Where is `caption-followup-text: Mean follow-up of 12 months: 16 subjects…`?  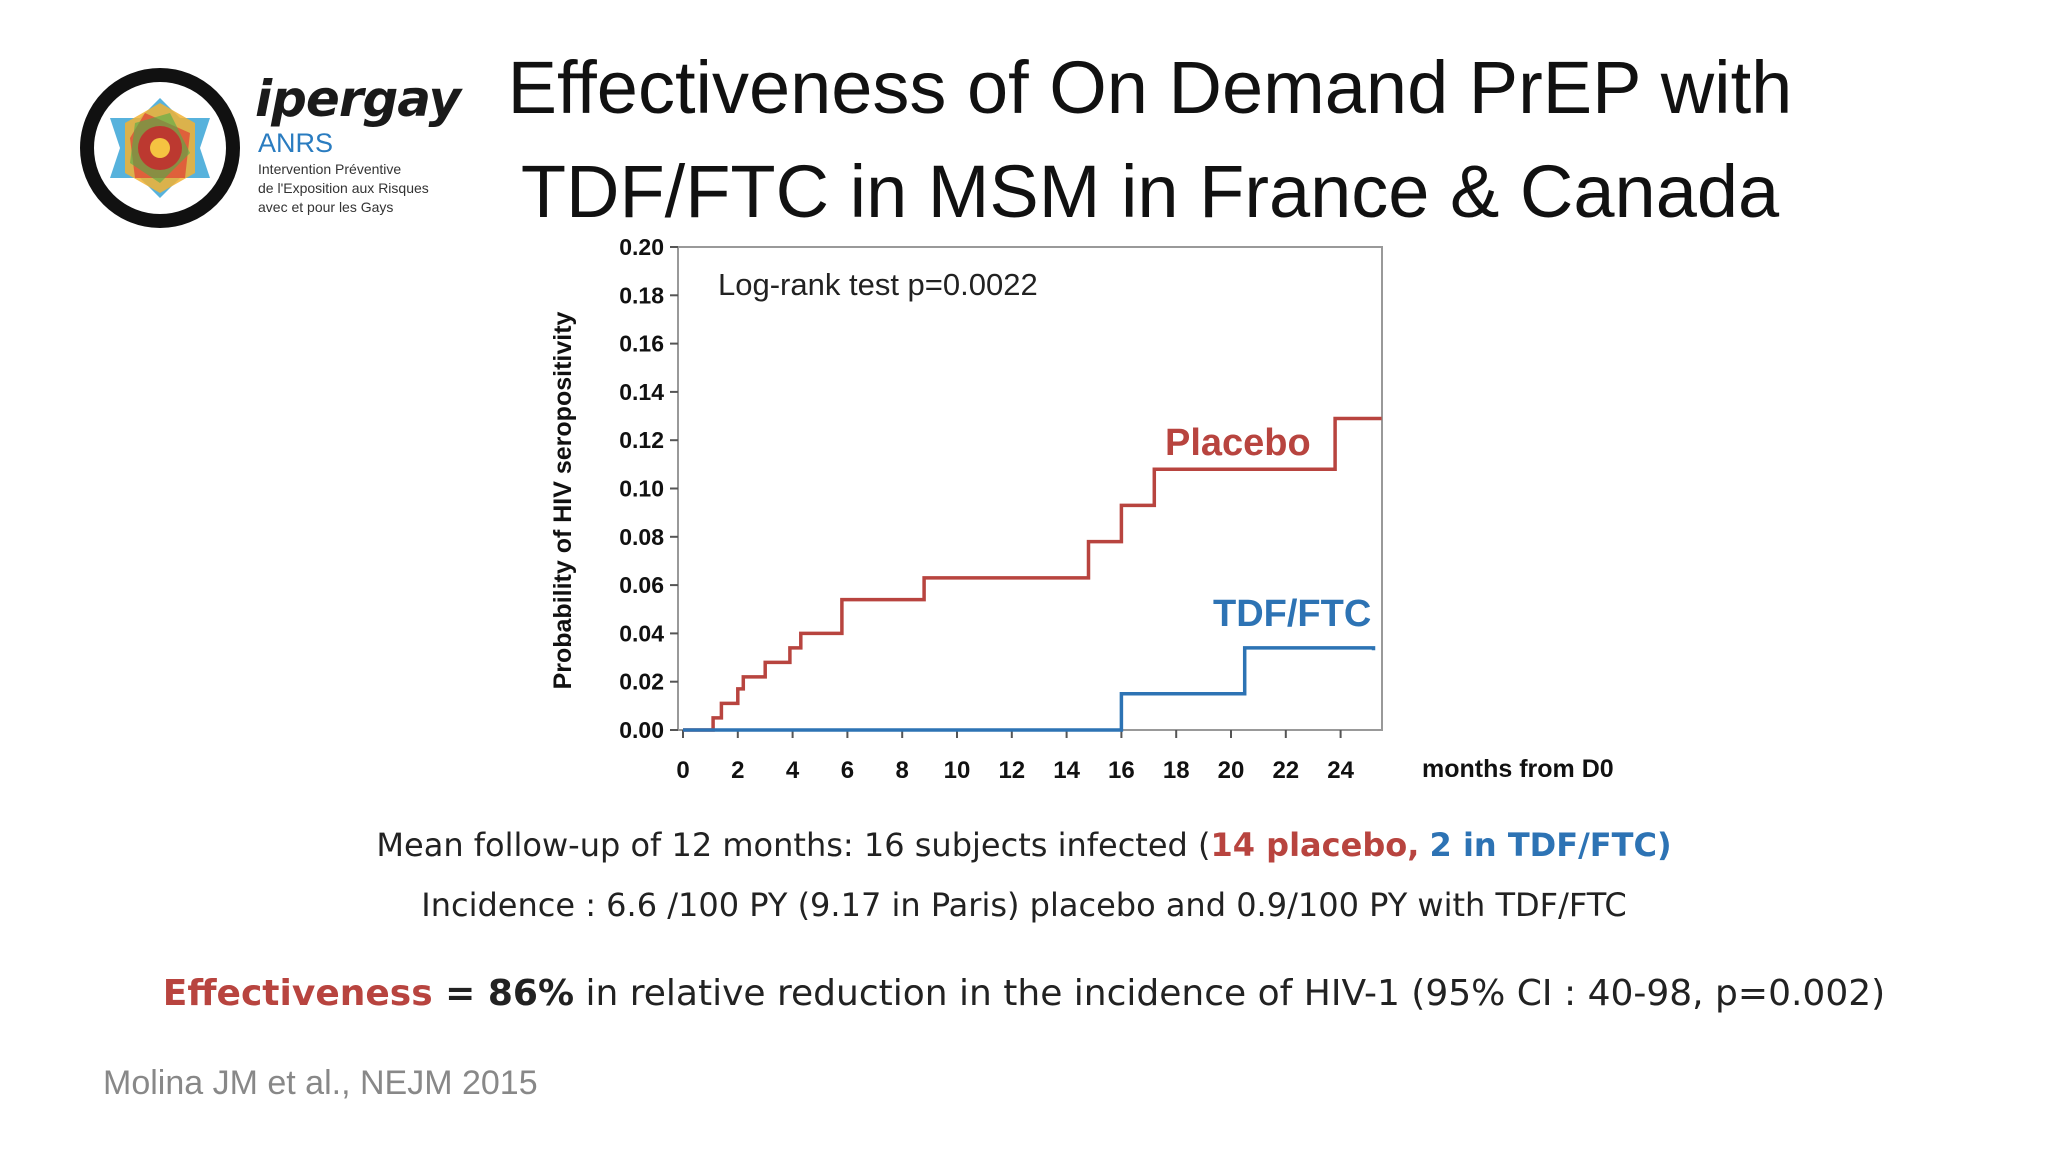
caption-followup-text: Mean follow-up of 12 months: 16 subjects… is located at coordinates (793, 845).